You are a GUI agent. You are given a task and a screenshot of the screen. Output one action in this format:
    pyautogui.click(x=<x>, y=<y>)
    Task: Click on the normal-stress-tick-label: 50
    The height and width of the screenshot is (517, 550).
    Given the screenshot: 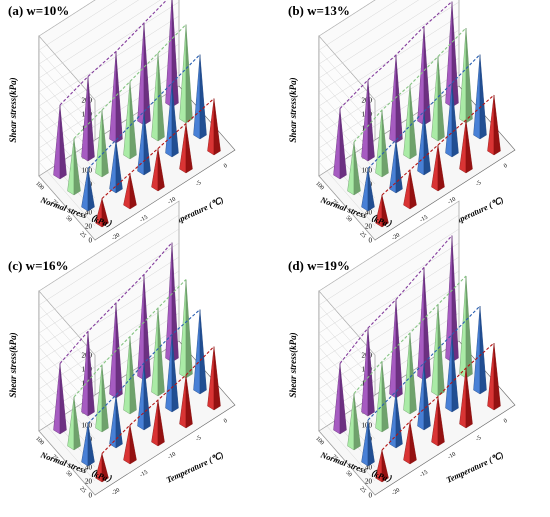 What is the action you would take?
    pyautogui.click(x=348, y=219)
    